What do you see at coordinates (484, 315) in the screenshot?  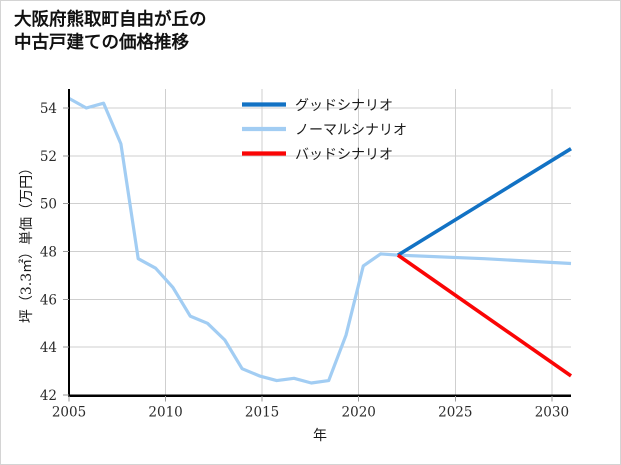 I see `series-line-bad` at bounding box center [484, 315].